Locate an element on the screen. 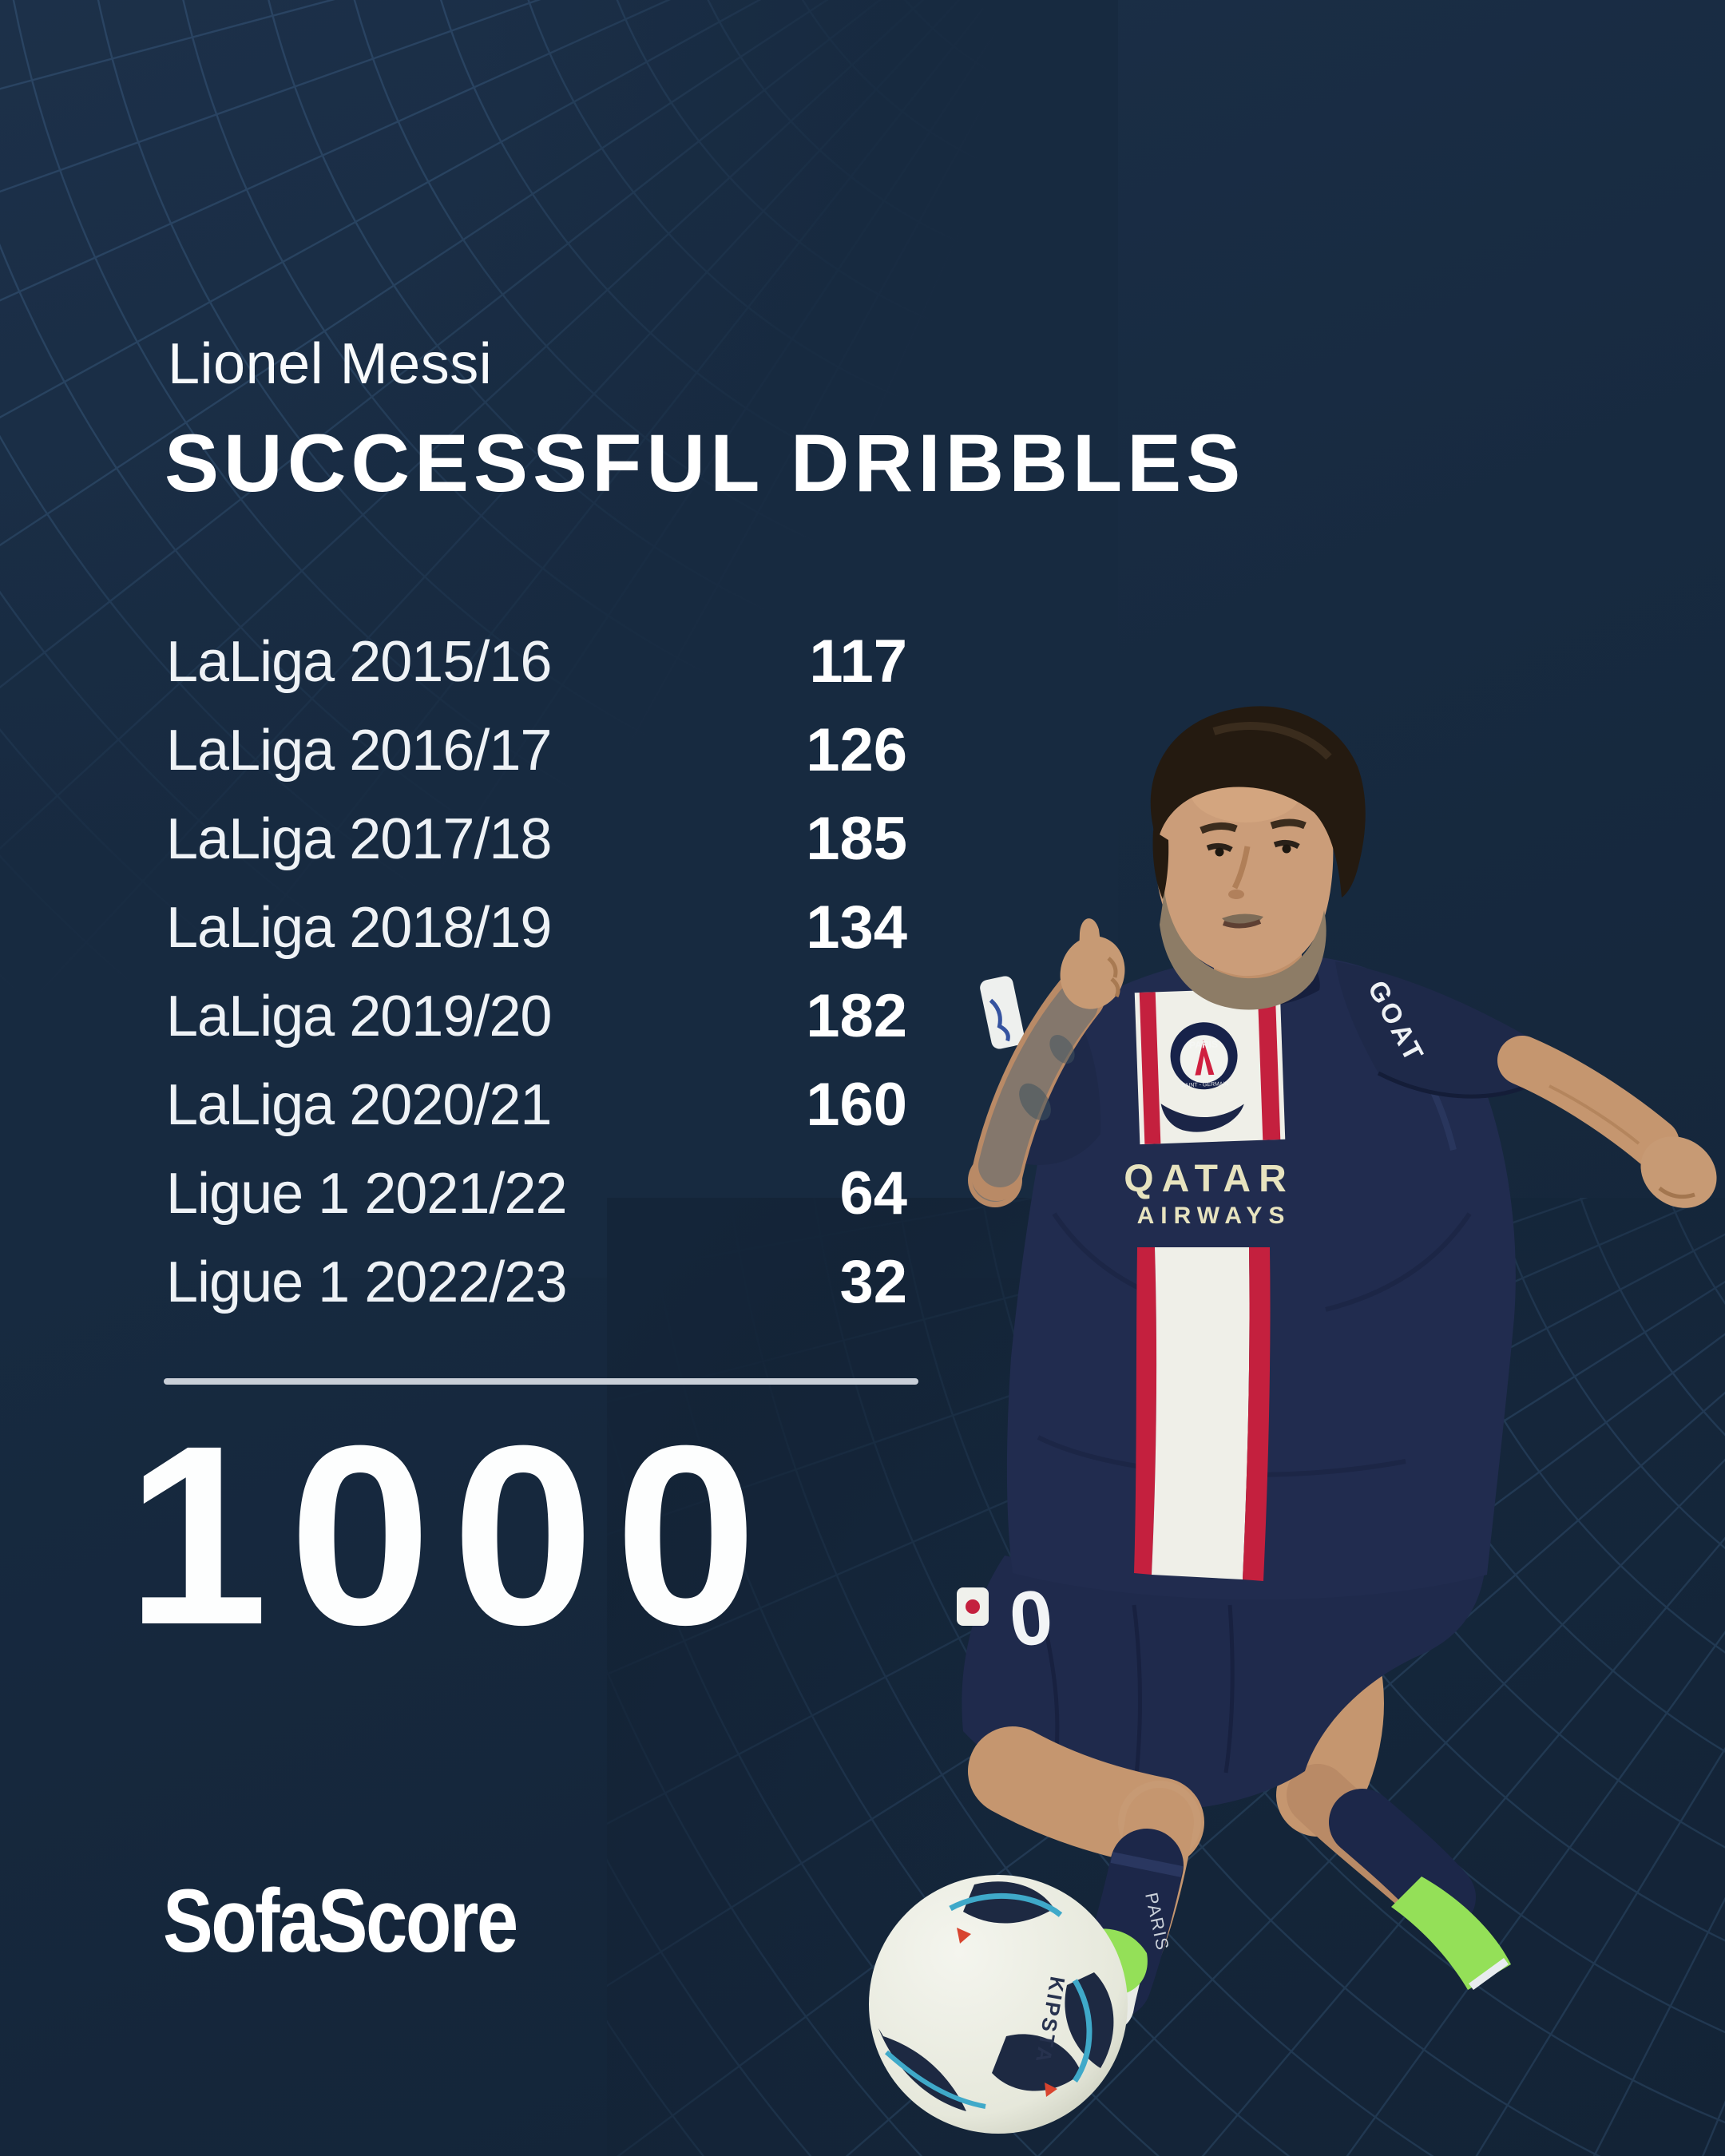 This screenshot has width=1725, height=2156. stat-row: Ligue 1 2022/23 32 is located at coordinates (536, 1282).